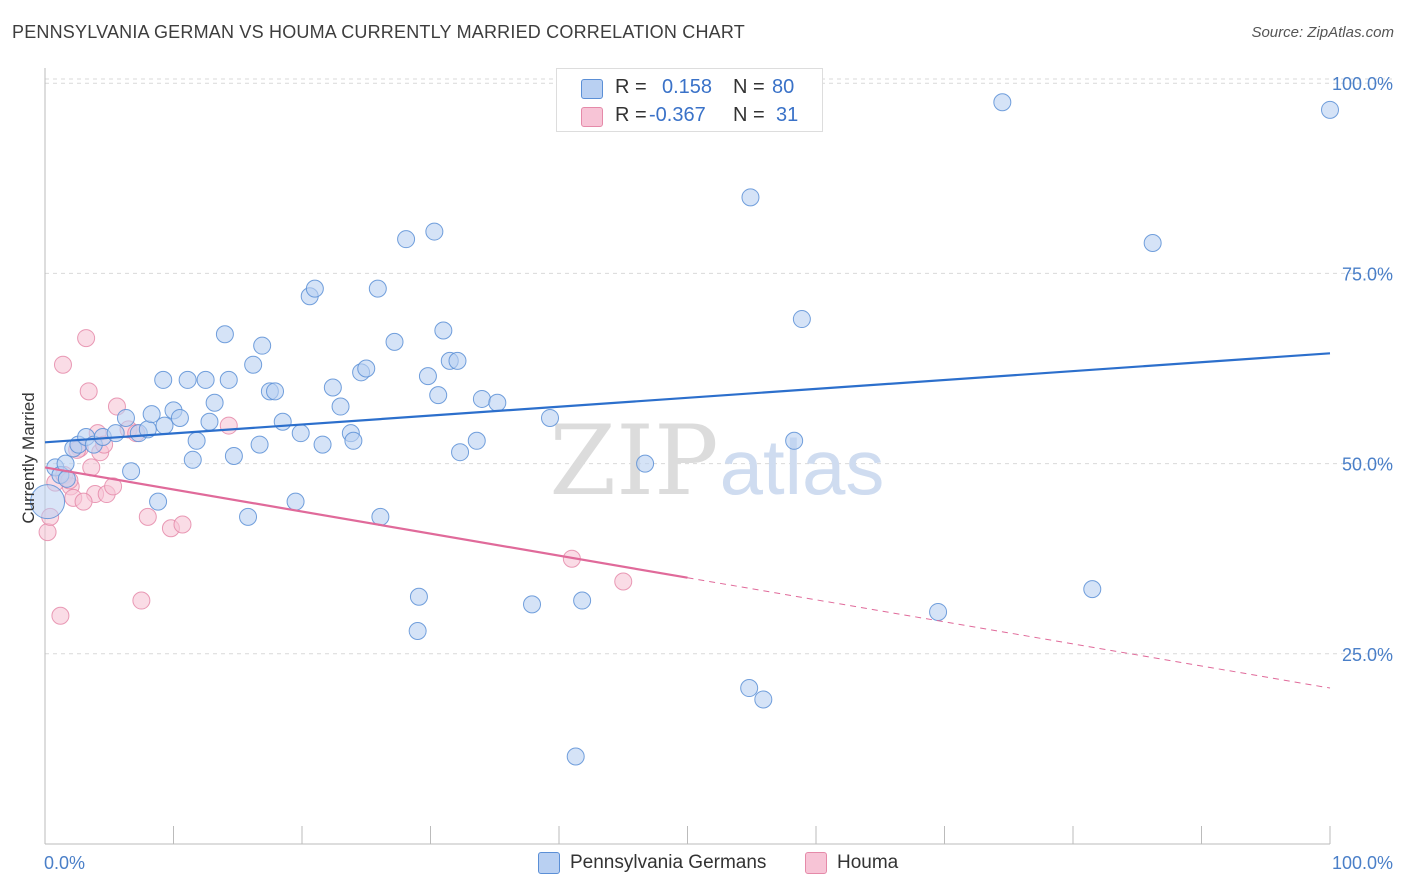 The image size is (1406, 892). I want to click on legend-row-blue: R = 0.158 N = 80, so click(689, 87).